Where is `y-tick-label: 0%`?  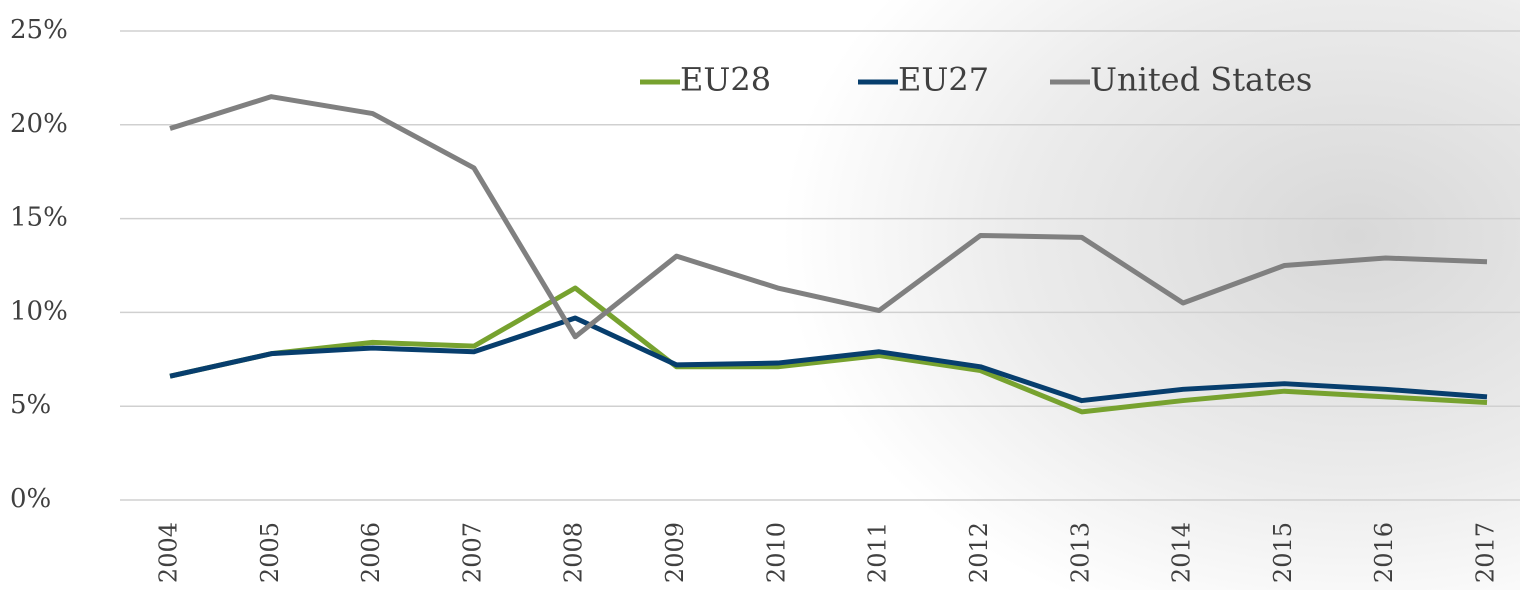
y-tick-label: 0% is located at coordinates (30, 499).